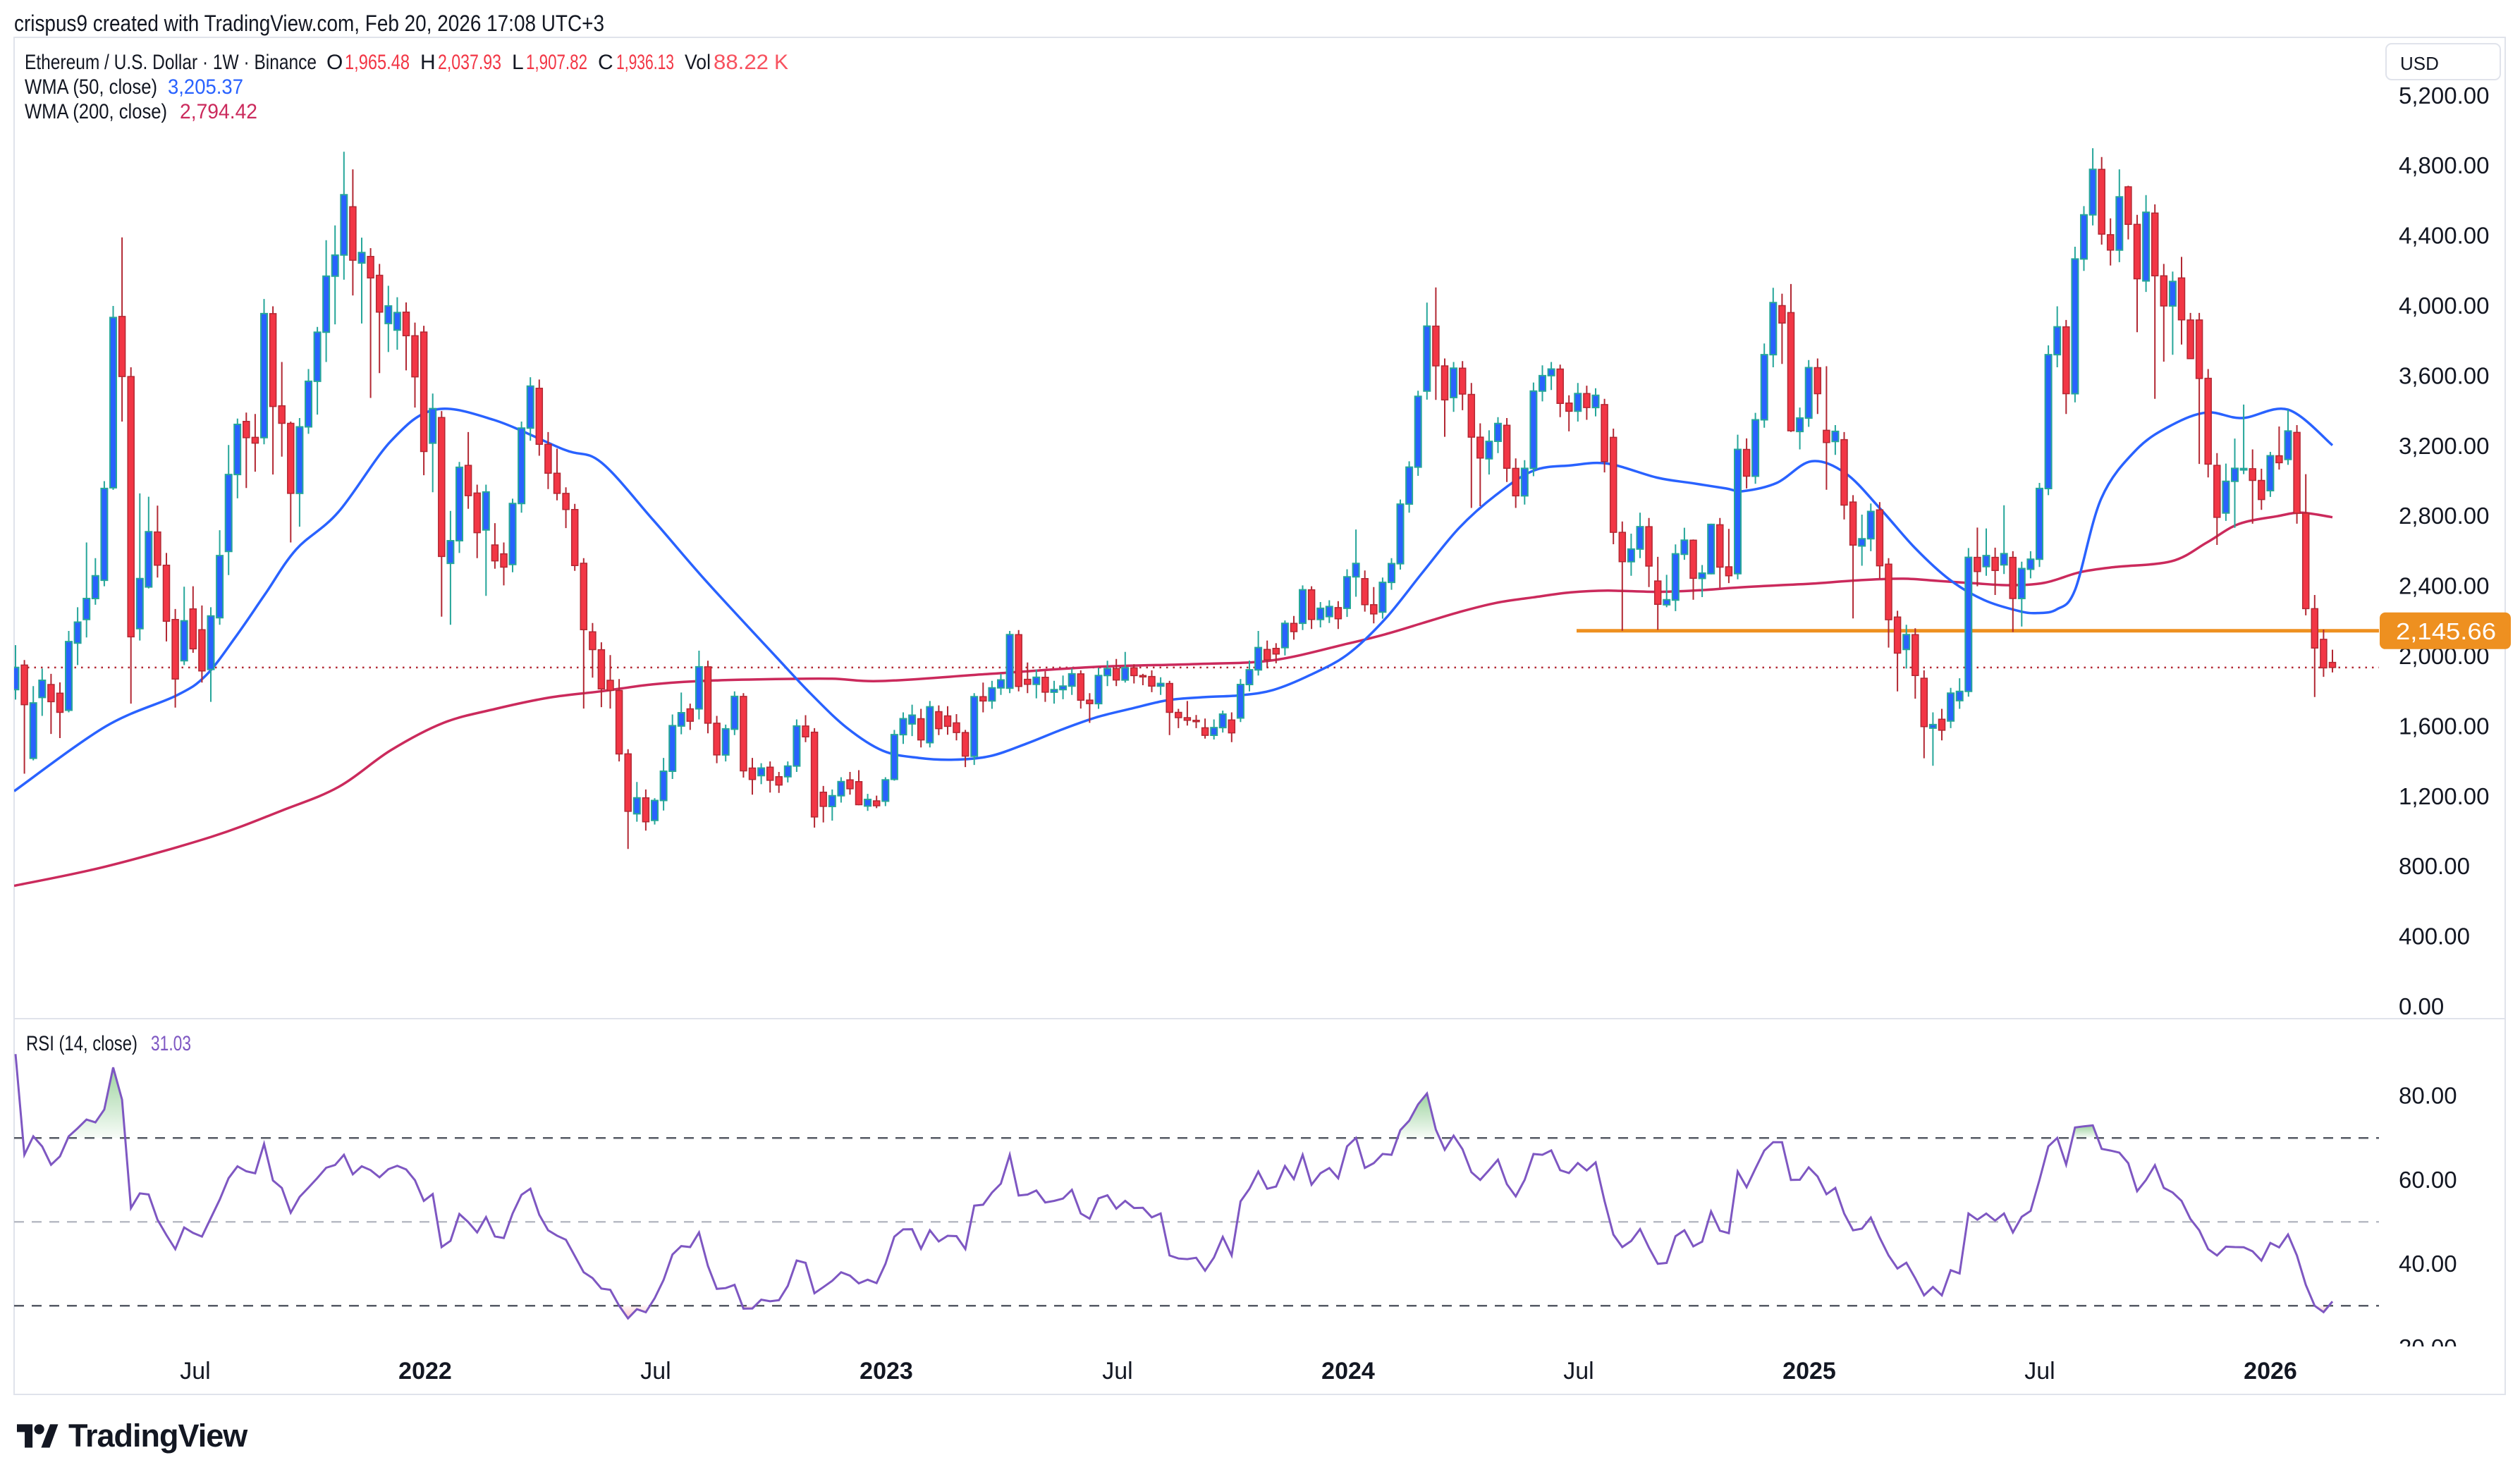 This screenshot has height=1479, width=2520. What do you see at coordinates (171, 1043) in the screenshot?
I see `svg-text: 31.03` at bounding box center [171, 1043].